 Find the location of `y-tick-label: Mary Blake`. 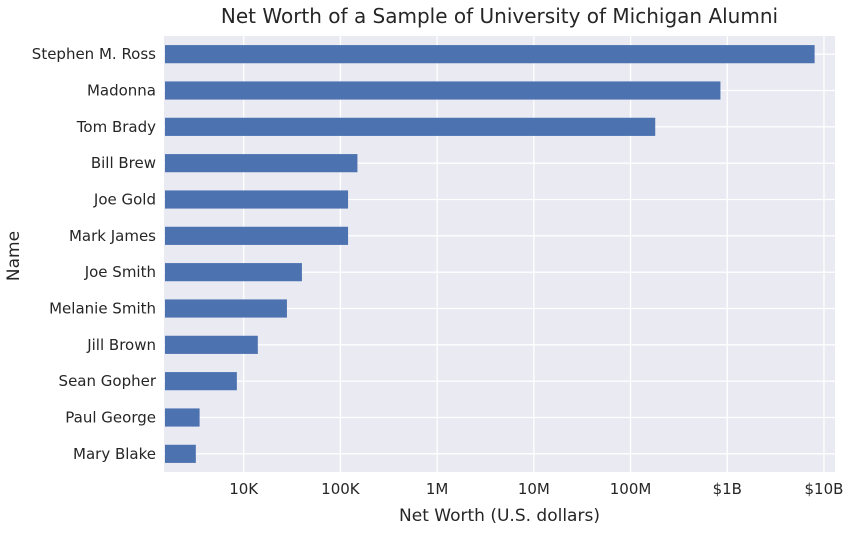

y-tick-label: Mary Blake is located at coordinates (114, 454).